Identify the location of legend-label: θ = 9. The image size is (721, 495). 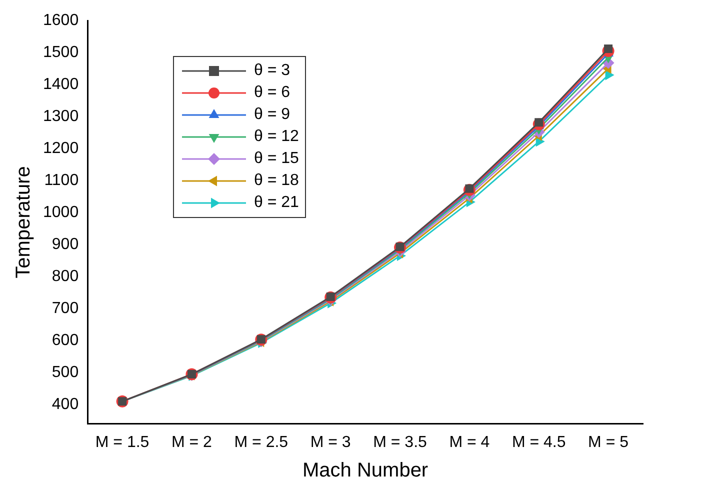
(272, 115).